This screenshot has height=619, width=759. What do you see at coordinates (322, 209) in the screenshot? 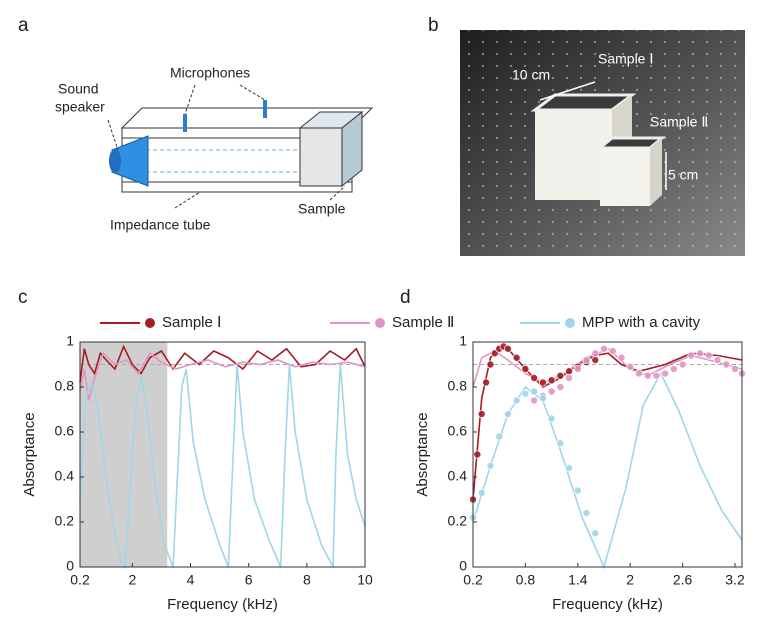
I see `diagram-label: Sample` at bounding box center [322, 209].